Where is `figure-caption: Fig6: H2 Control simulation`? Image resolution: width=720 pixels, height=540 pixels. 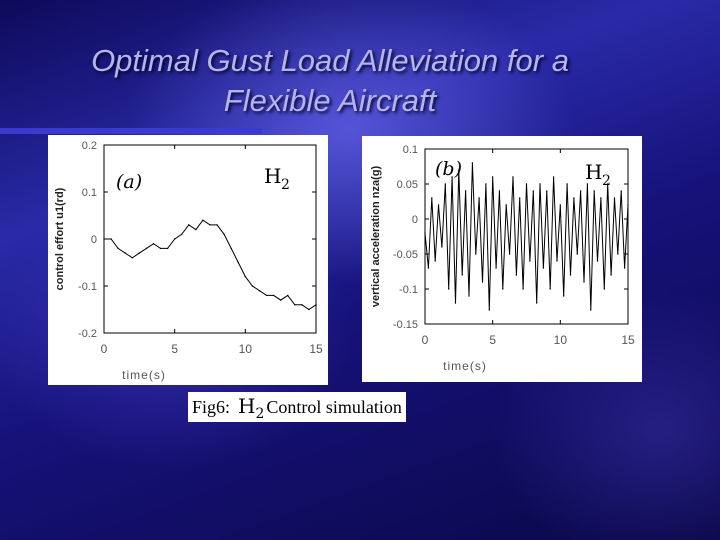 figure-caption: Fig6: H2 Control simulation is located at coordinates (297, 407).